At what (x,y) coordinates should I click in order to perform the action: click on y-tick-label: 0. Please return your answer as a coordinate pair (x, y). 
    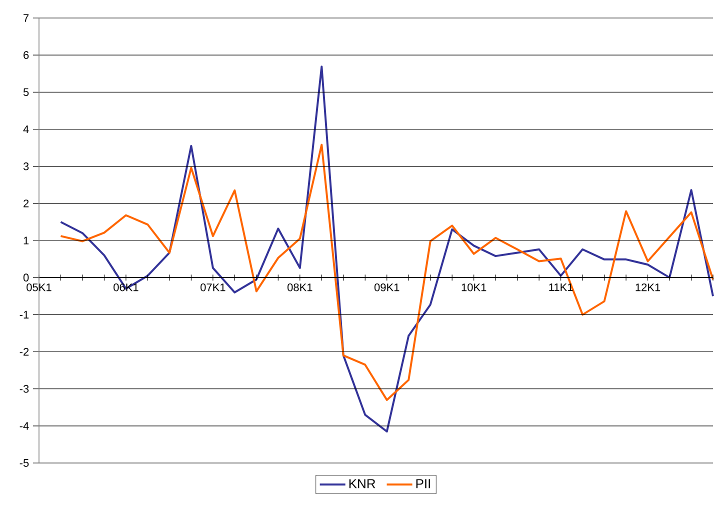
    Looking at the image, I should click on (26, 278).